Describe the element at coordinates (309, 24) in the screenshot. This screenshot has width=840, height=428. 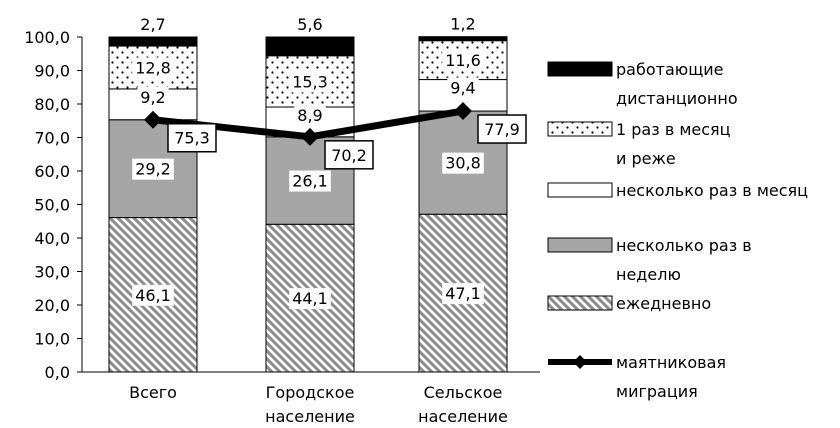
I see `data-label: 5,6` at that location.